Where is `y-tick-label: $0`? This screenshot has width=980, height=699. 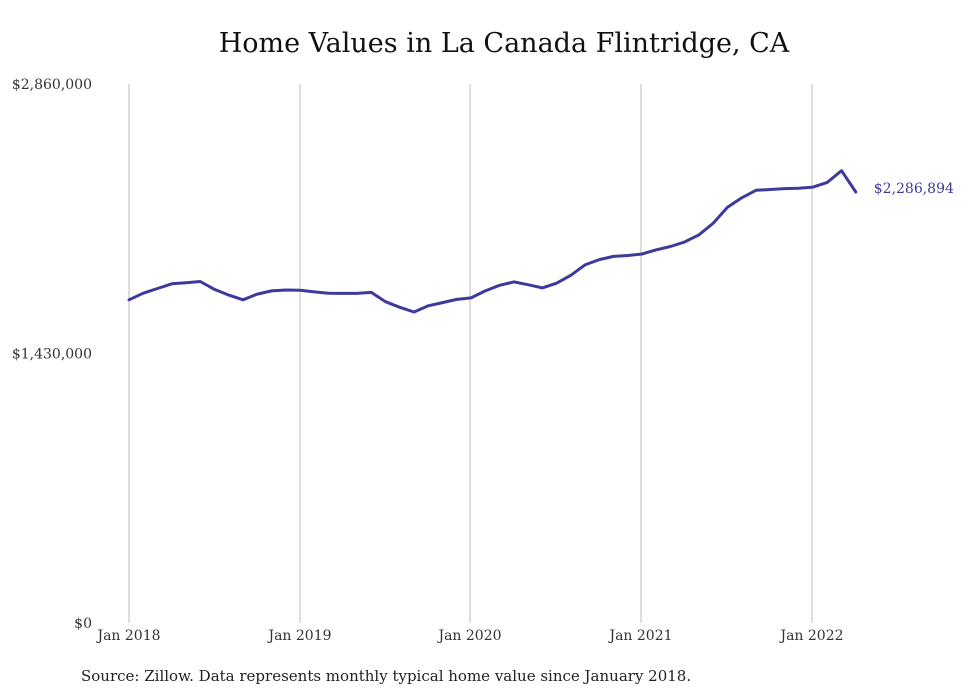
y-tick-label: $0 is located at coordinates (83, 624).